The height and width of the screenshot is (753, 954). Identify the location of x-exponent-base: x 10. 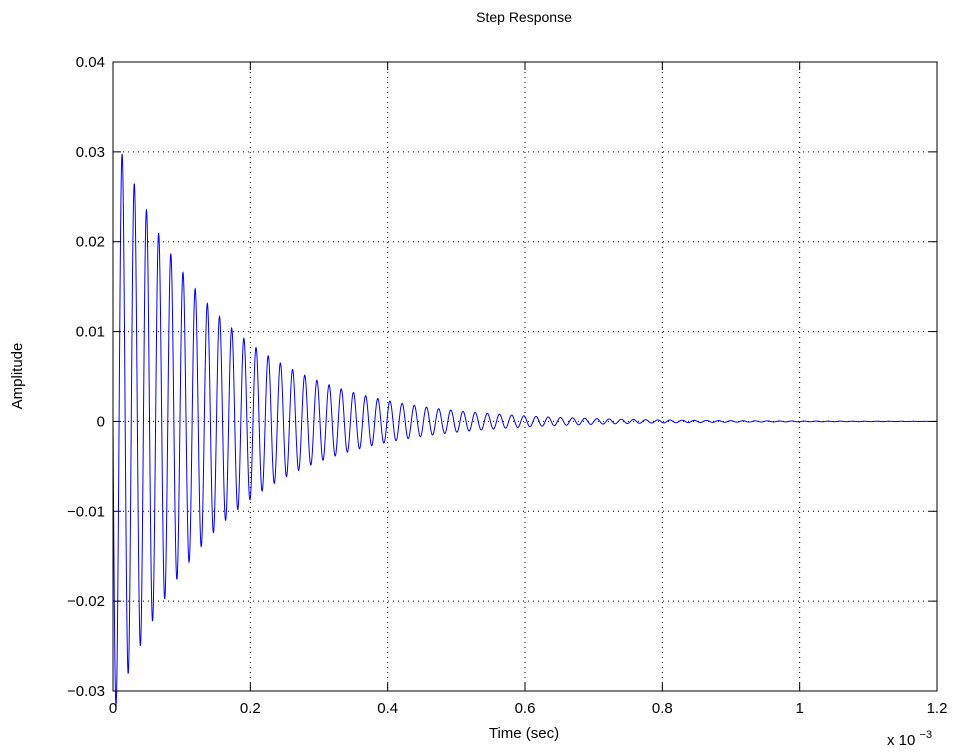
(901, 740).